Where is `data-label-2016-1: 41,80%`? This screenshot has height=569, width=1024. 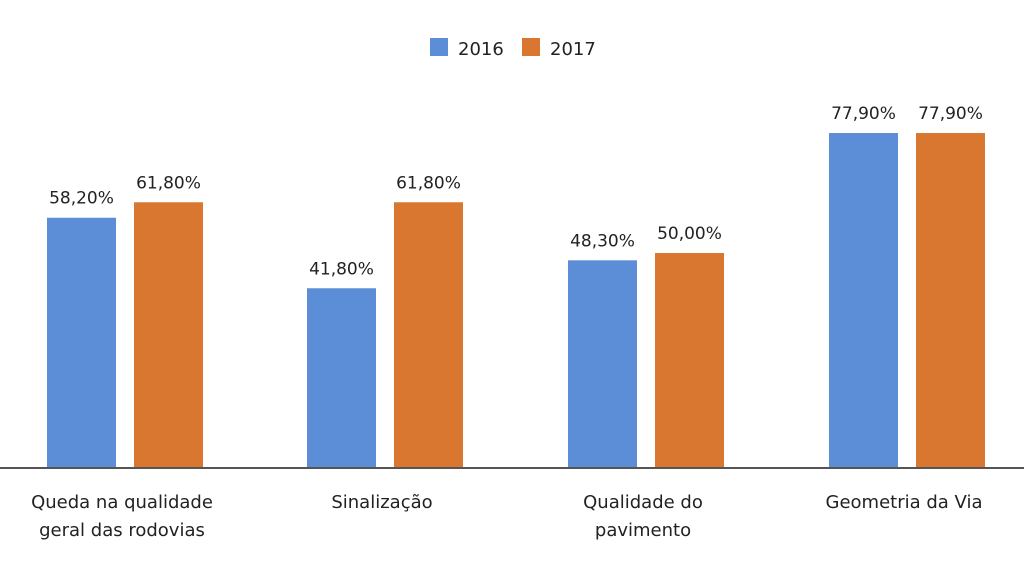
data-label-2016-1: 41,80% is located at coordinates (341, 269).